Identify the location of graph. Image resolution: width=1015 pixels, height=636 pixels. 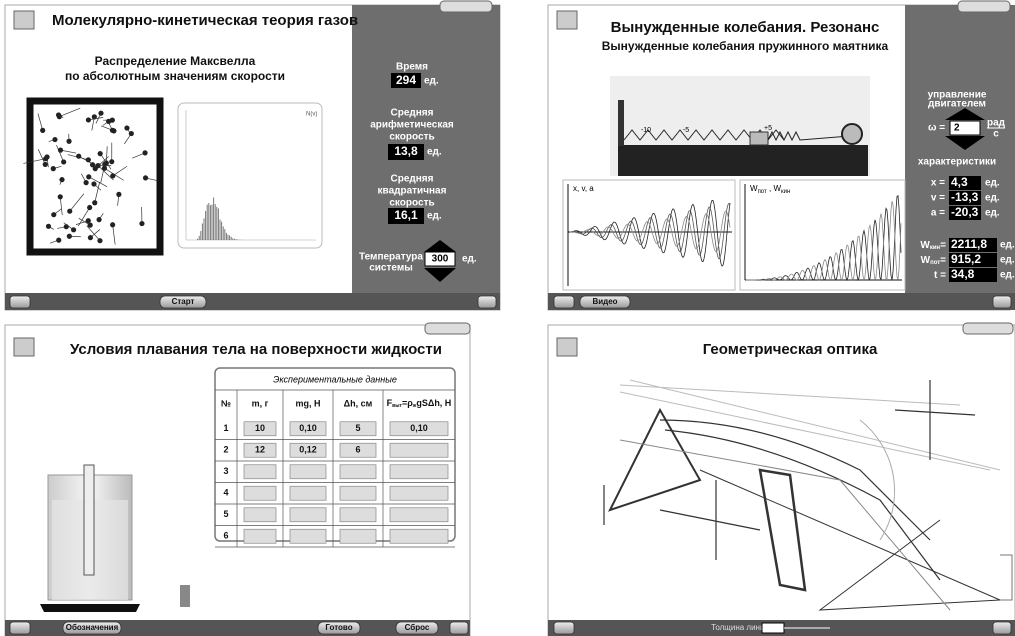
(822, 235).